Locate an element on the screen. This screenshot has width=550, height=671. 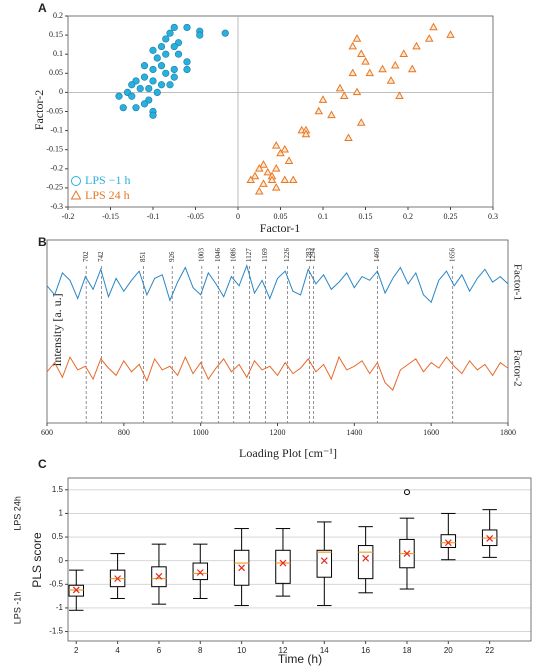
reference-label: 1294 is located at coordinates (313, 255).